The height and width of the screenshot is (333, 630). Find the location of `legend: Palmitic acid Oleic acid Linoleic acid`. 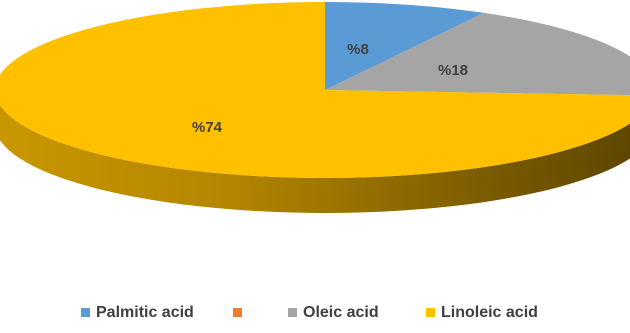

legend: Palmitic acid Oleic acid Linoleic acid is located at coordinates (309, 312).